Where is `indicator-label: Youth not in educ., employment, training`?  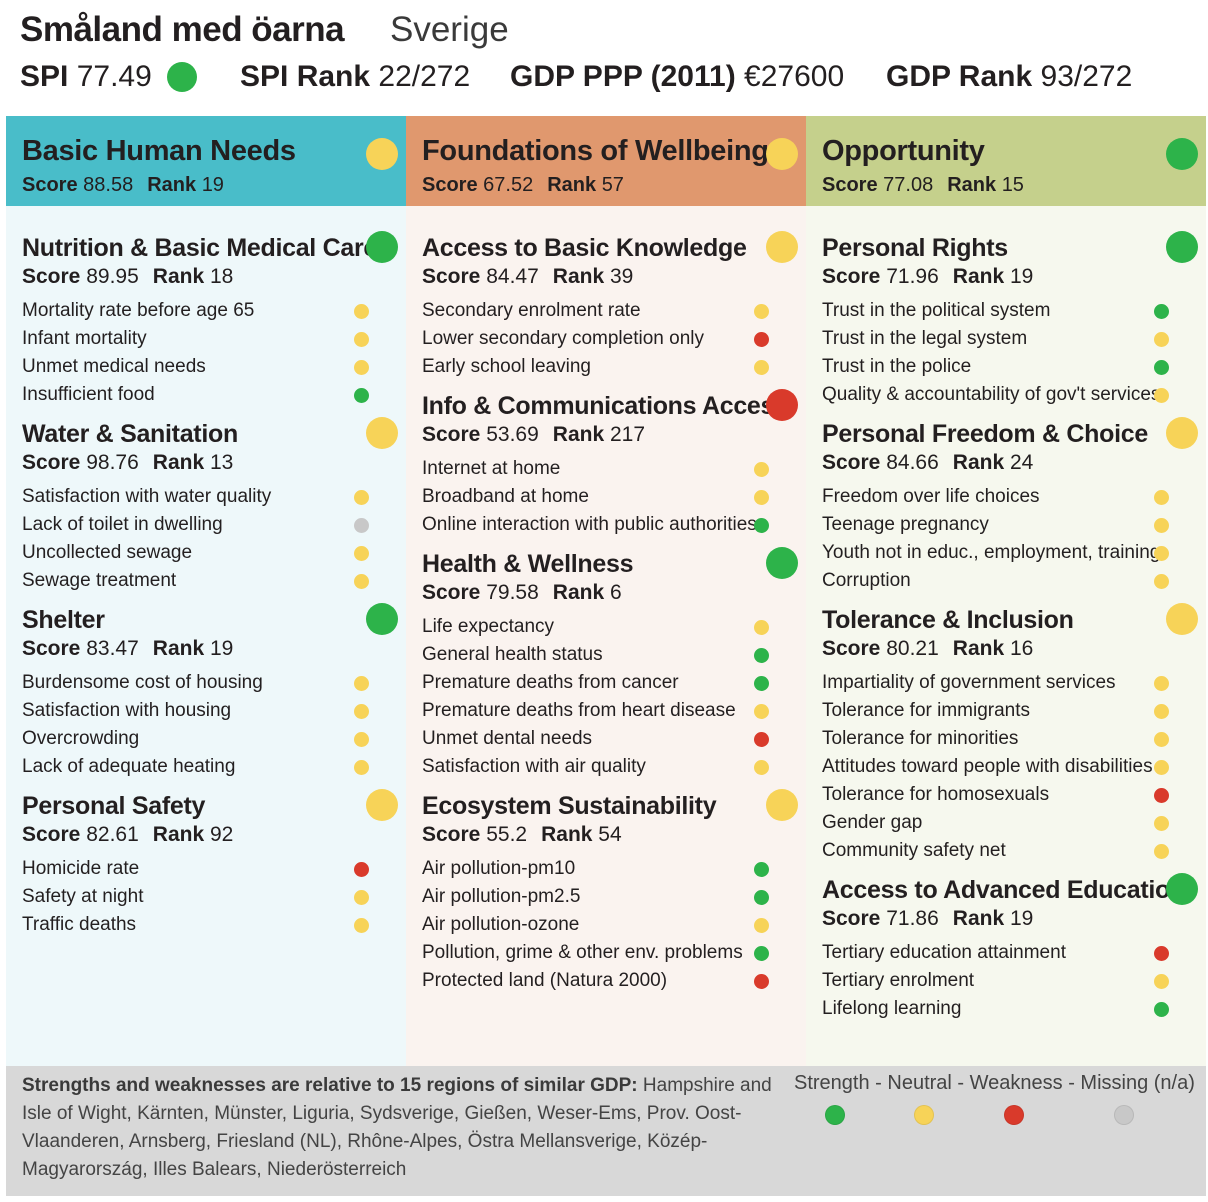 indicator-label: Youth not in educ., employment, training is located at coordinates (991, 552).